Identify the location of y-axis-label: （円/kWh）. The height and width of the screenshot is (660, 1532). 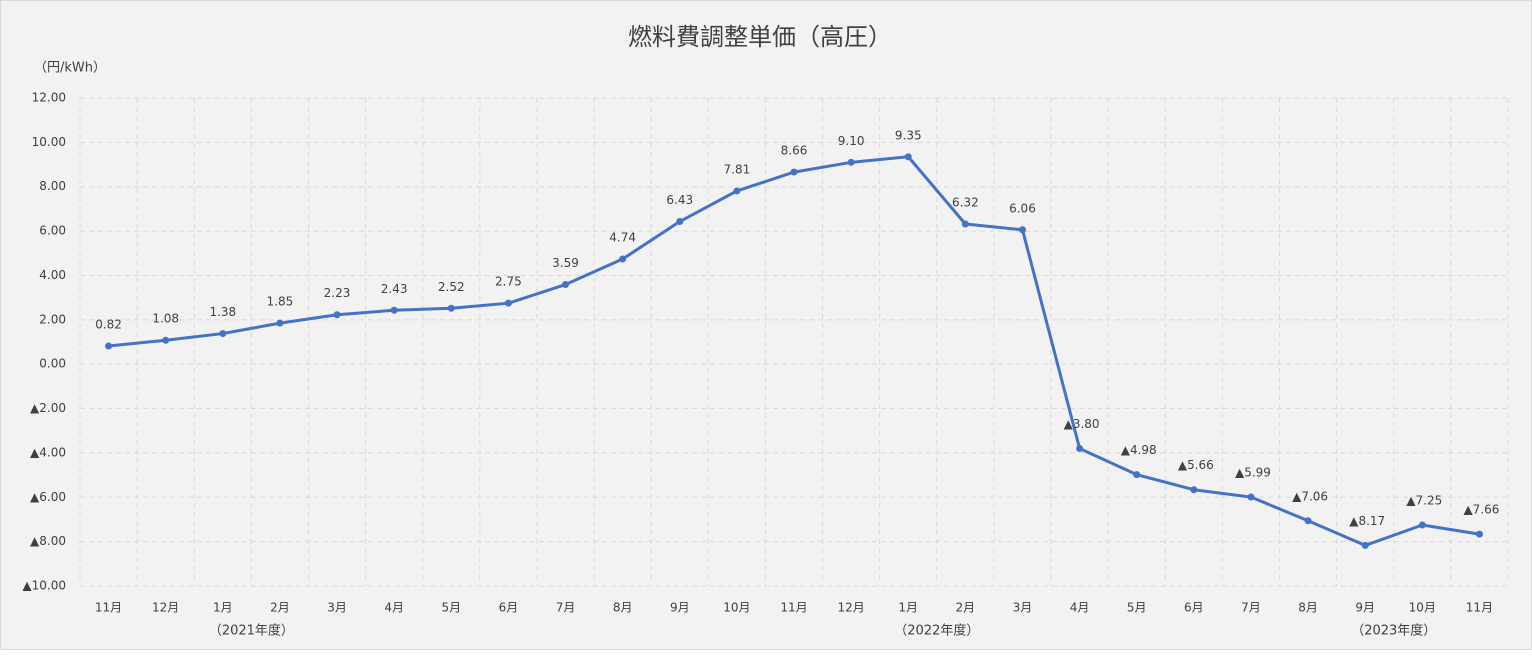
(70, 68).